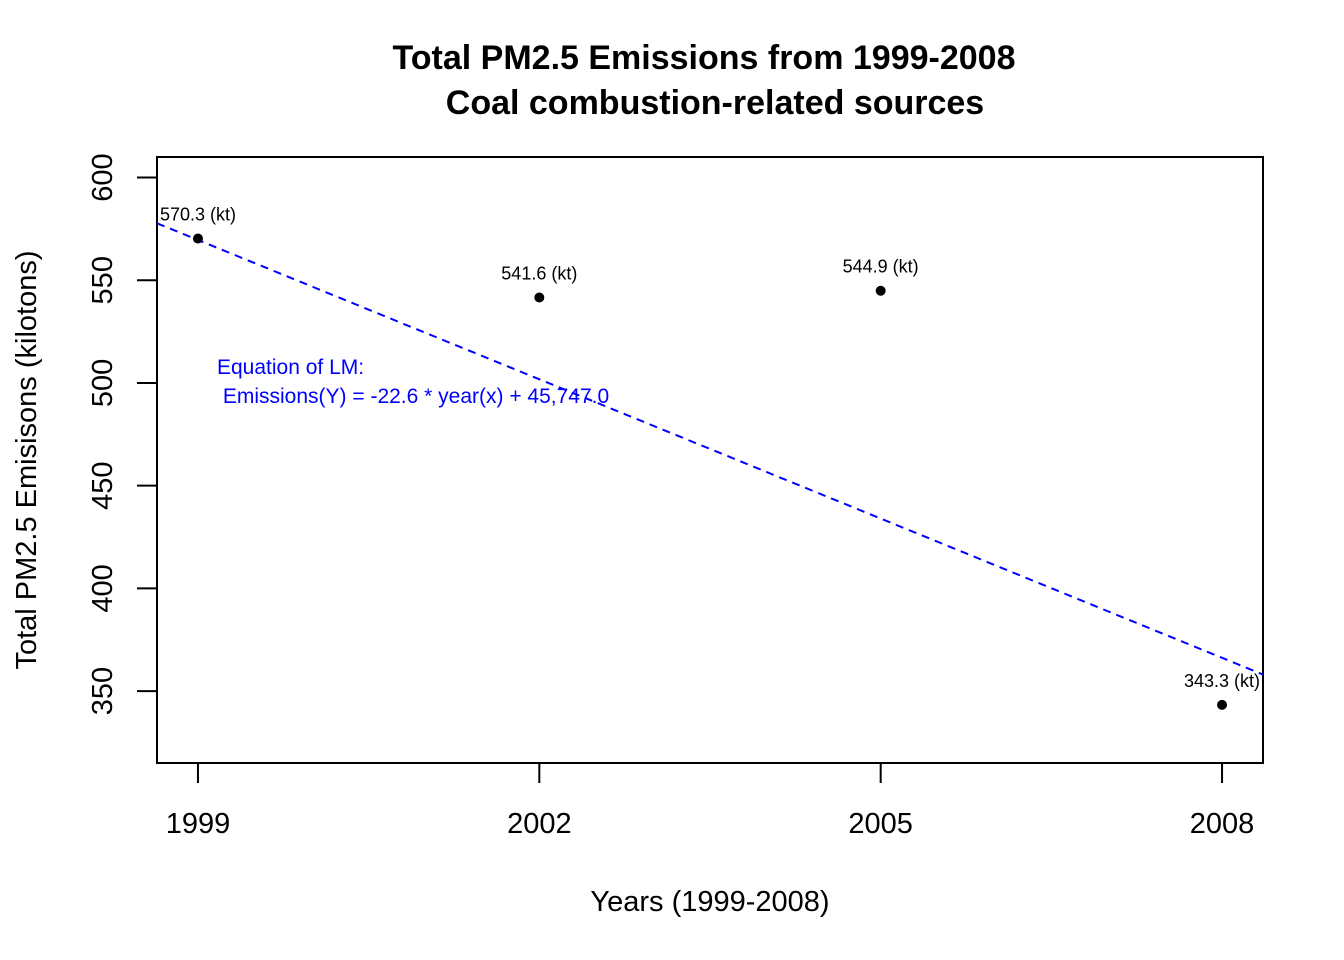 The height and width of the screenshot is (960, 1344). I want to click on data-label-2008: 343.3 (kt), so click(1222, 681).